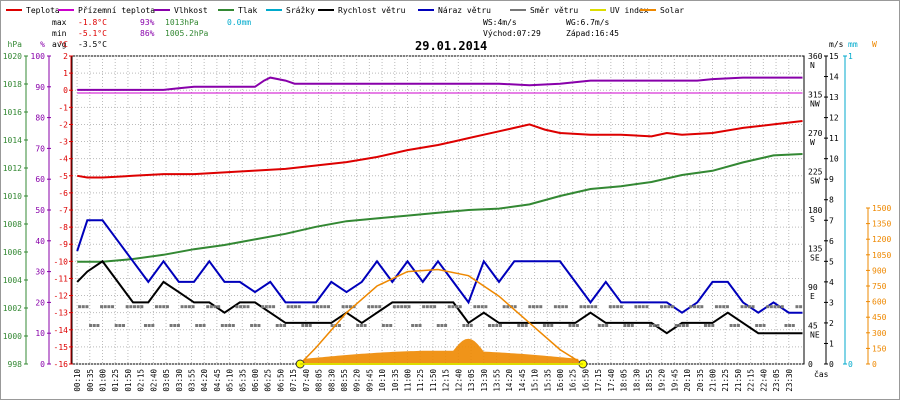 The image size is (900, 400). Describe the element at coordinates (815, 172) in the screenshot. I see `axis-tick-label-dir: 225` at that location.